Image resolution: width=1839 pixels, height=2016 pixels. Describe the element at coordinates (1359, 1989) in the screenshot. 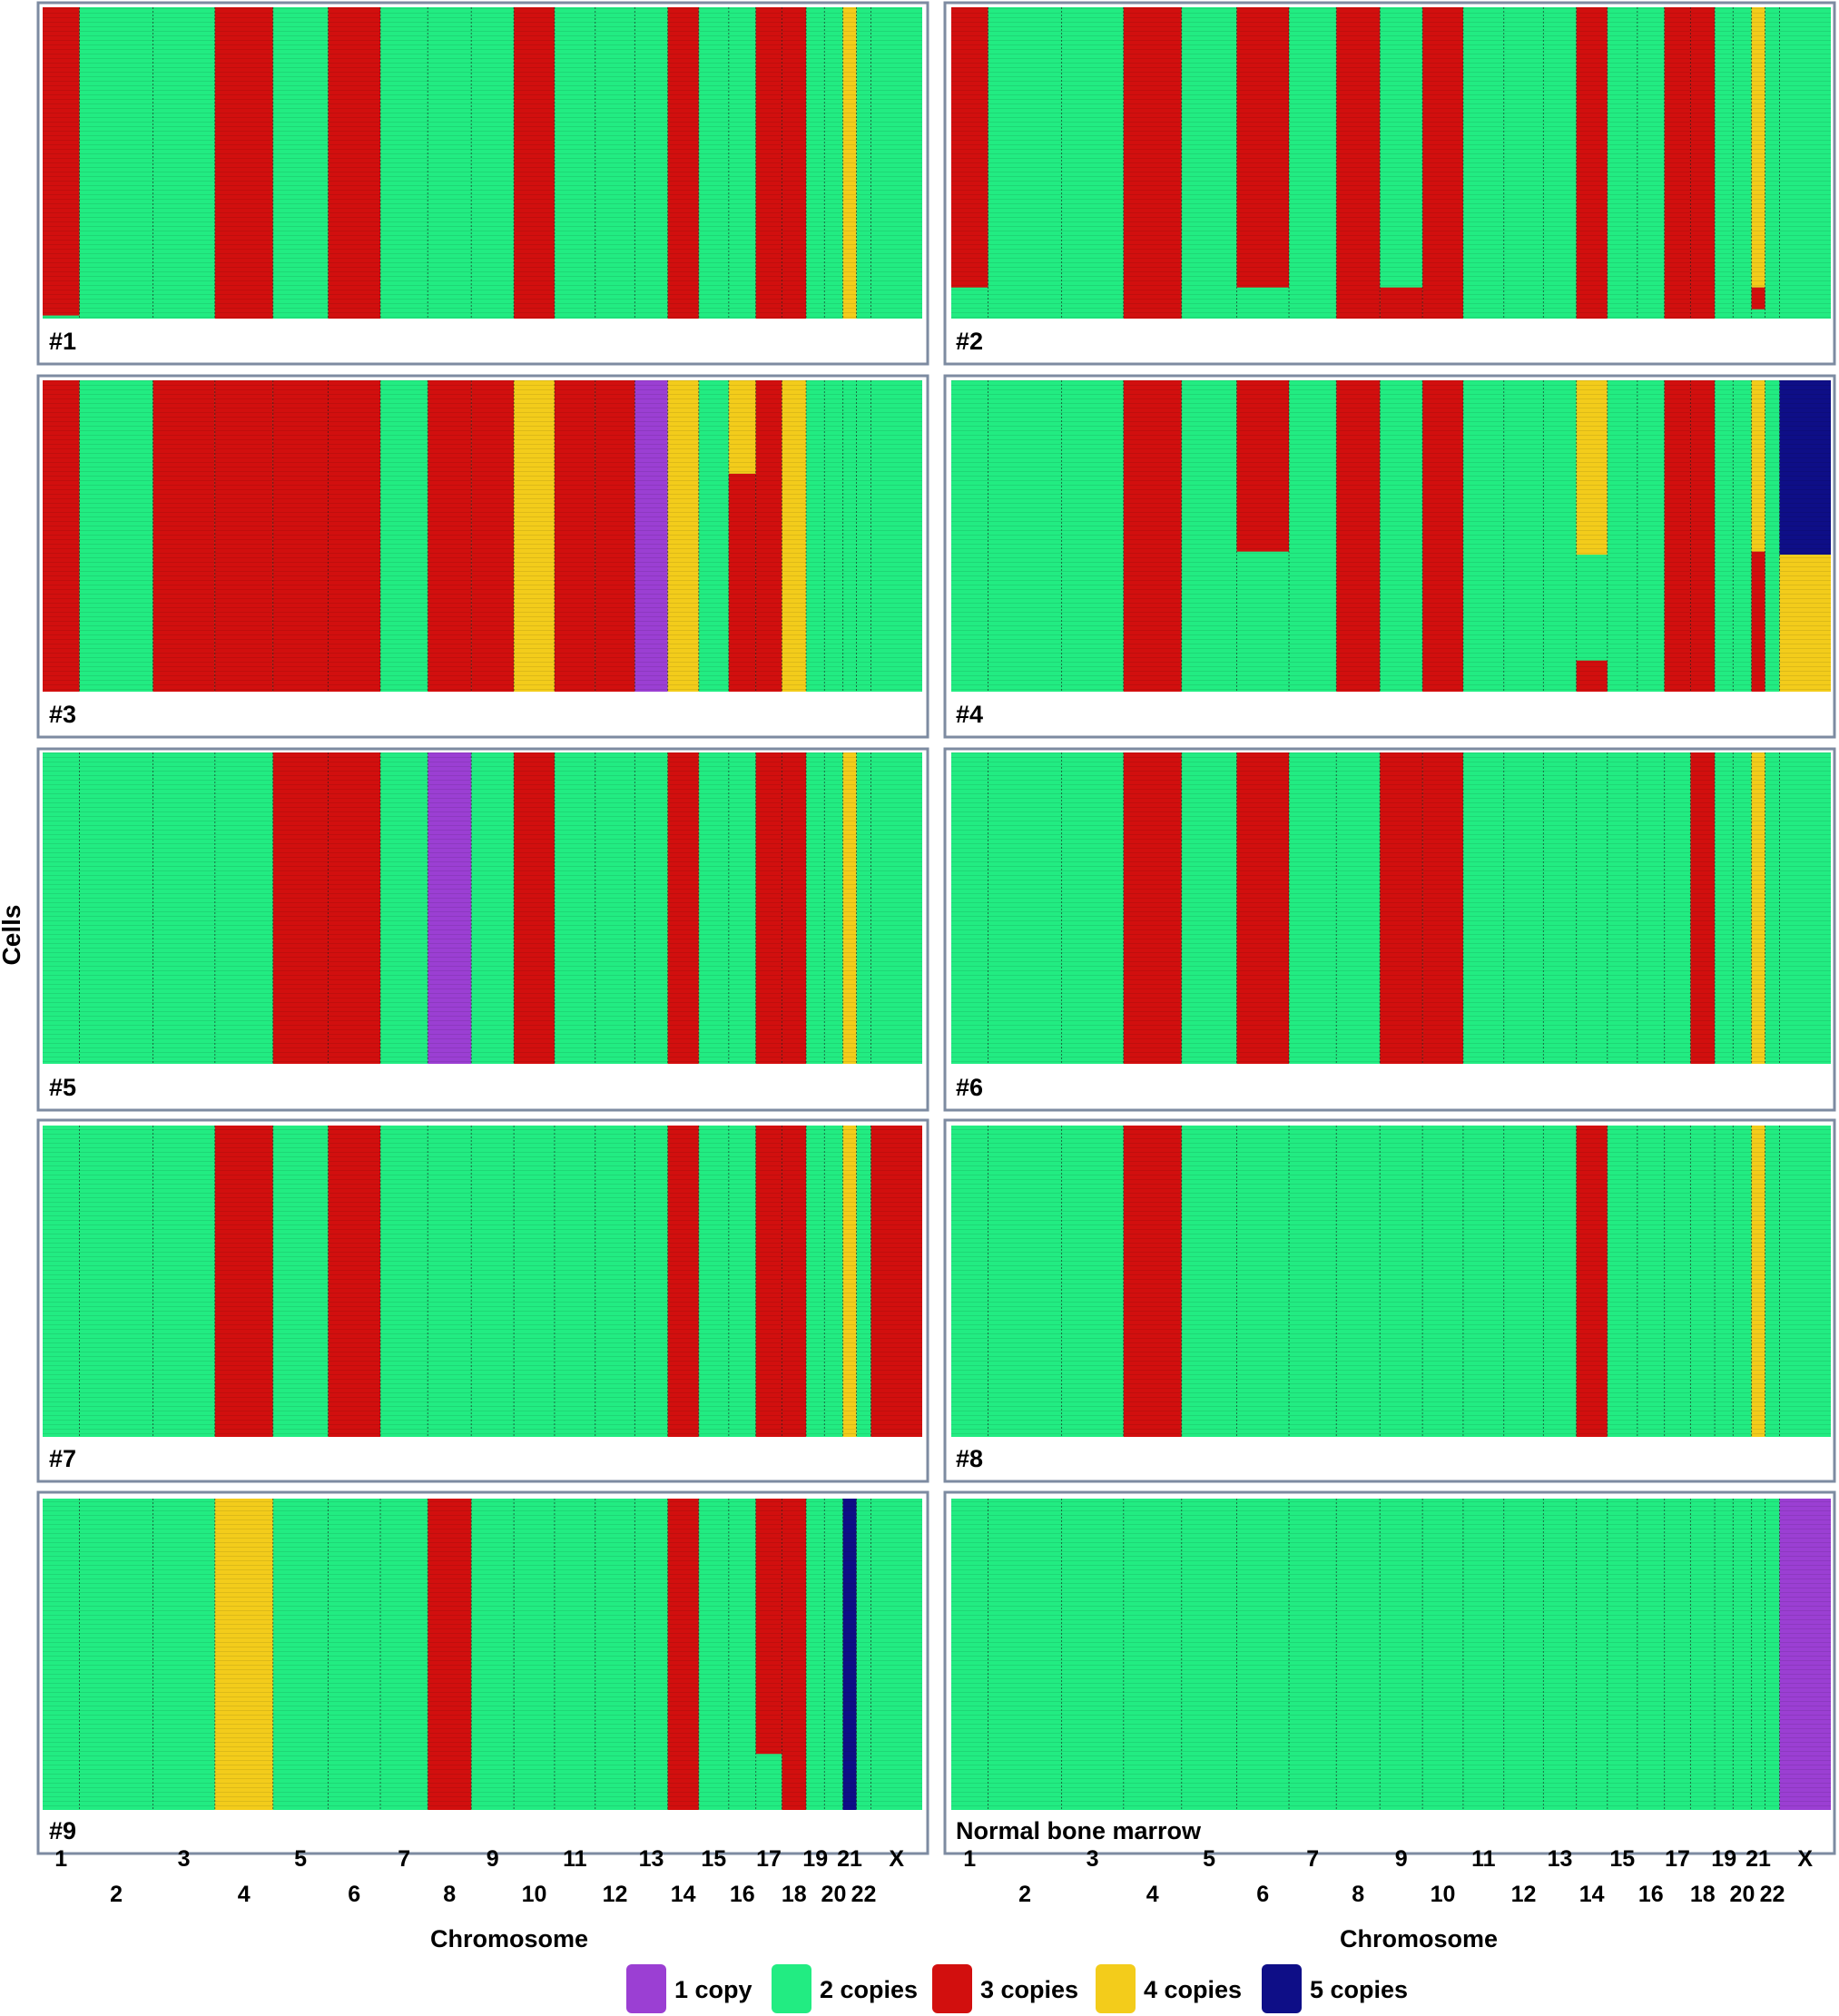

I see `legend-label: 5 copies` at that location.